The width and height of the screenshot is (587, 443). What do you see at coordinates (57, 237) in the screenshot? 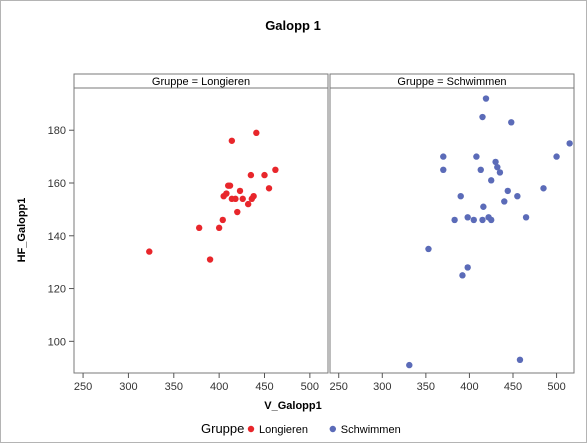
I see `y-tick-label: 140` at bounding box center [57, 237].